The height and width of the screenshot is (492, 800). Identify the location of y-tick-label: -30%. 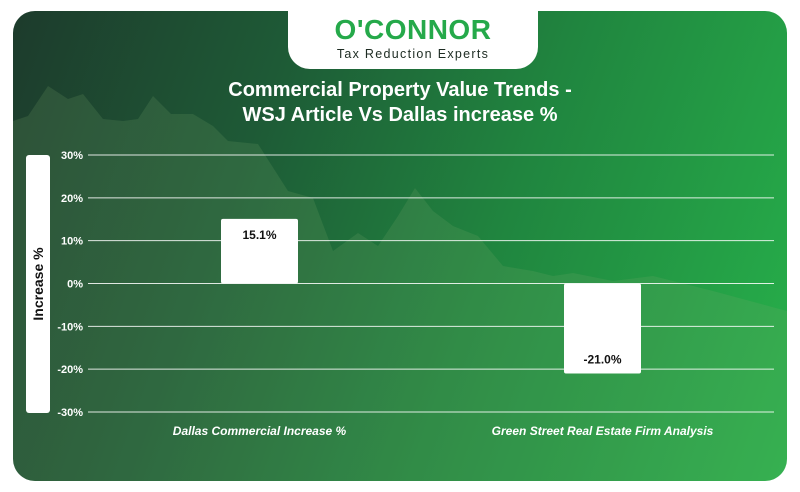
(70, 413).